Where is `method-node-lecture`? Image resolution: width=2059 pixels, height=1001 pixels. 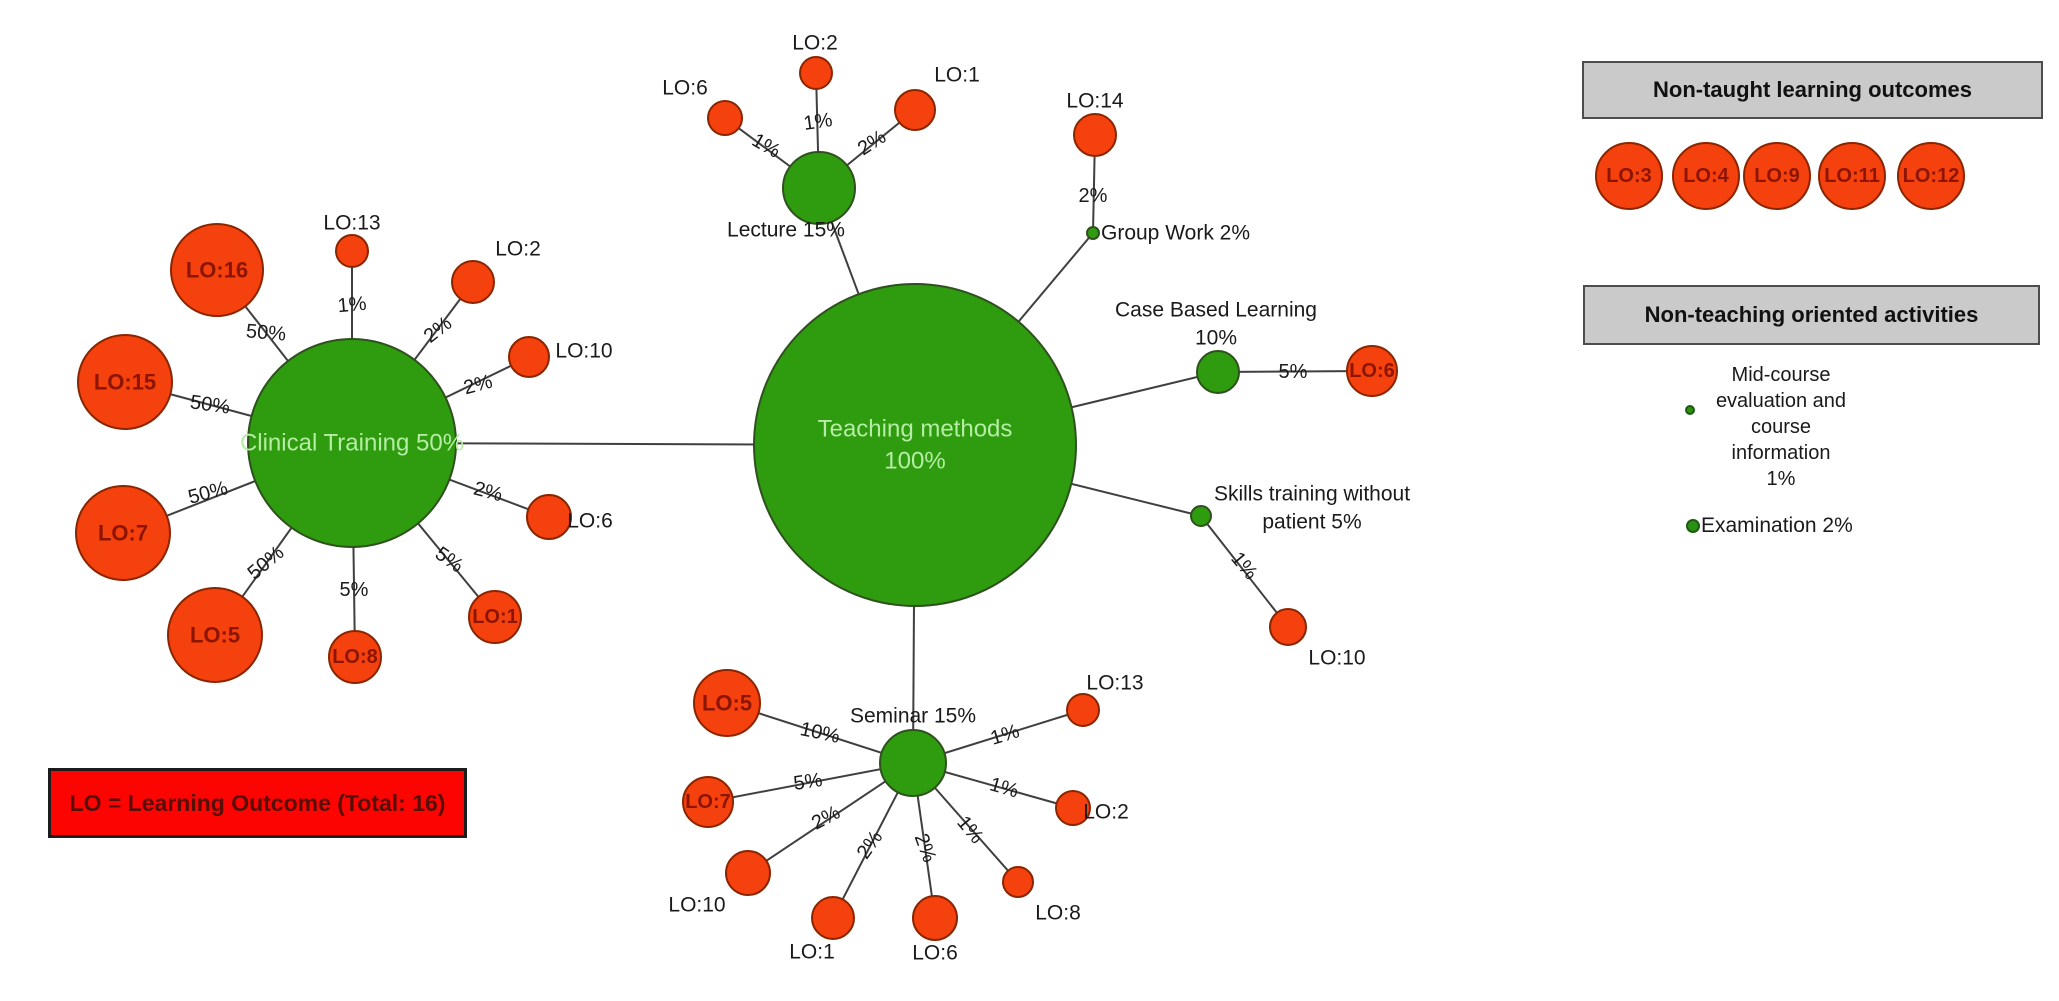 method-node-lecture is located at coordinates (819, 188).